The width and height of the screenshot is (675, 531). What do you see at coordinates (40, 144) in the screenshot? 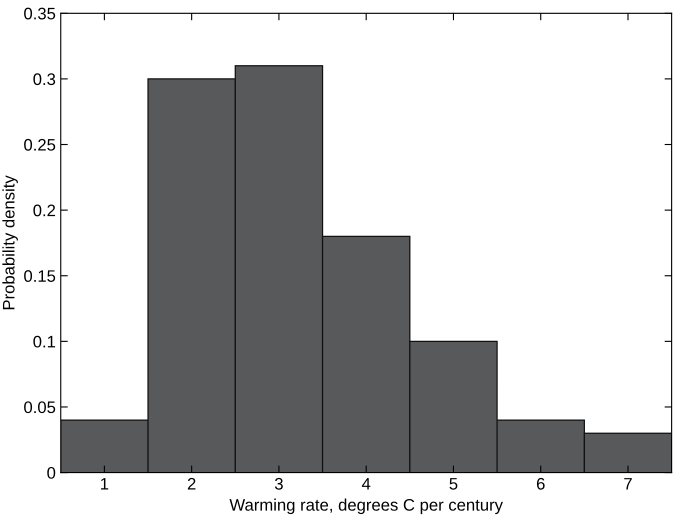
I see `y-tick-label: 0.25` at bounding box center [40, 144].